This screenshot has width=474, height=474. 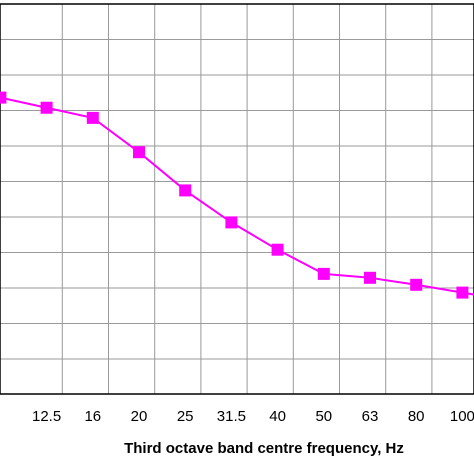 What do you see at coordinates (370, 416) in the screenshot?
I see `x-tick-label: 63` at bounding box center [370, 416].